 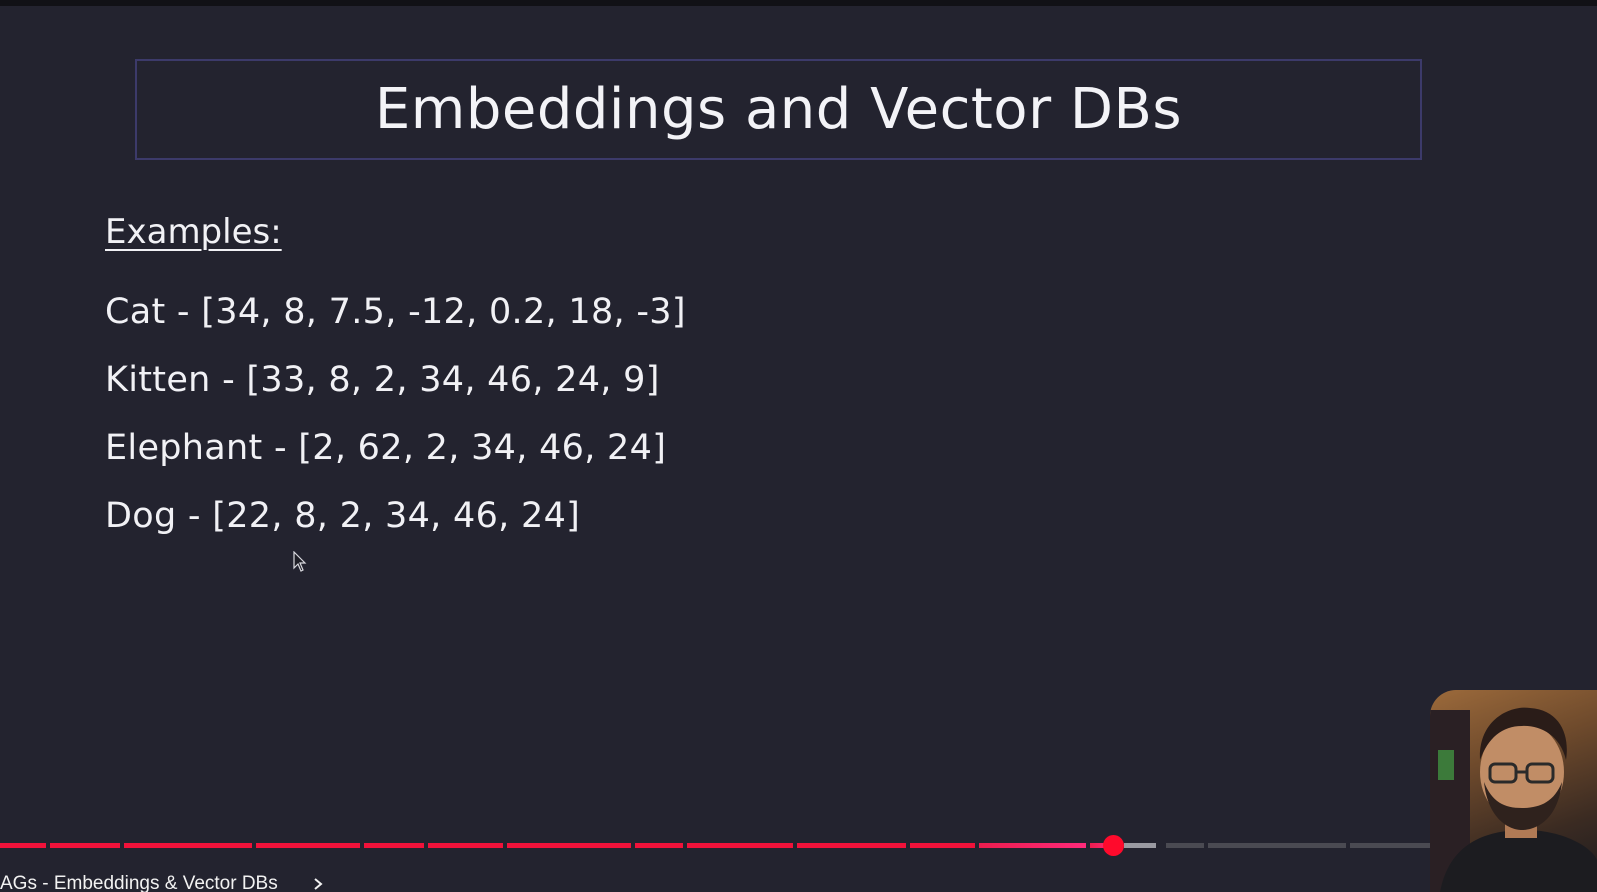 I want to click on example-dog: Dog - [22, 8, 2, 34, 46, 24], so click(x=343, y=516).